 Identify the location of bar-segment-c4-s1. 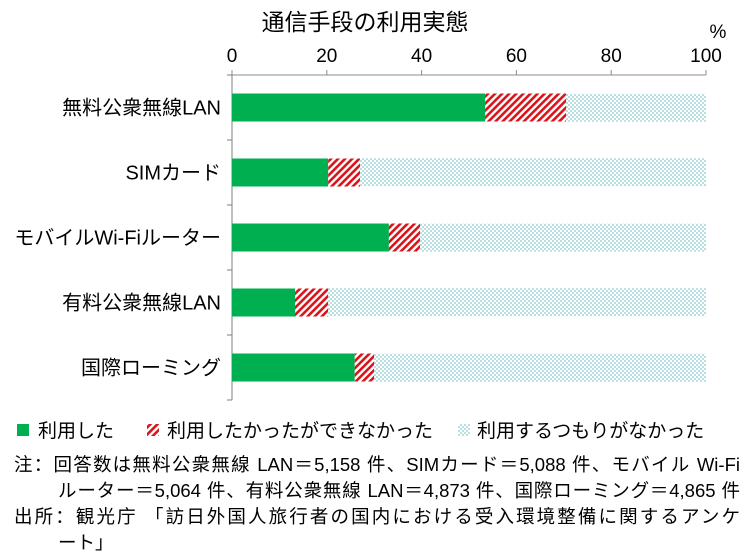
(364, 367).